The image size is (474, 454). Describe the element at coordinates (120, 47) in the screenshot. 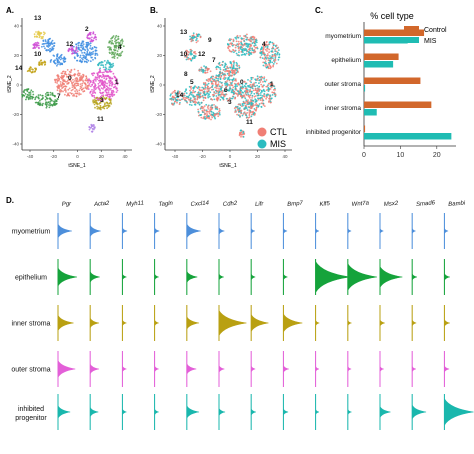

I see `cluster-label: 4` at that location.